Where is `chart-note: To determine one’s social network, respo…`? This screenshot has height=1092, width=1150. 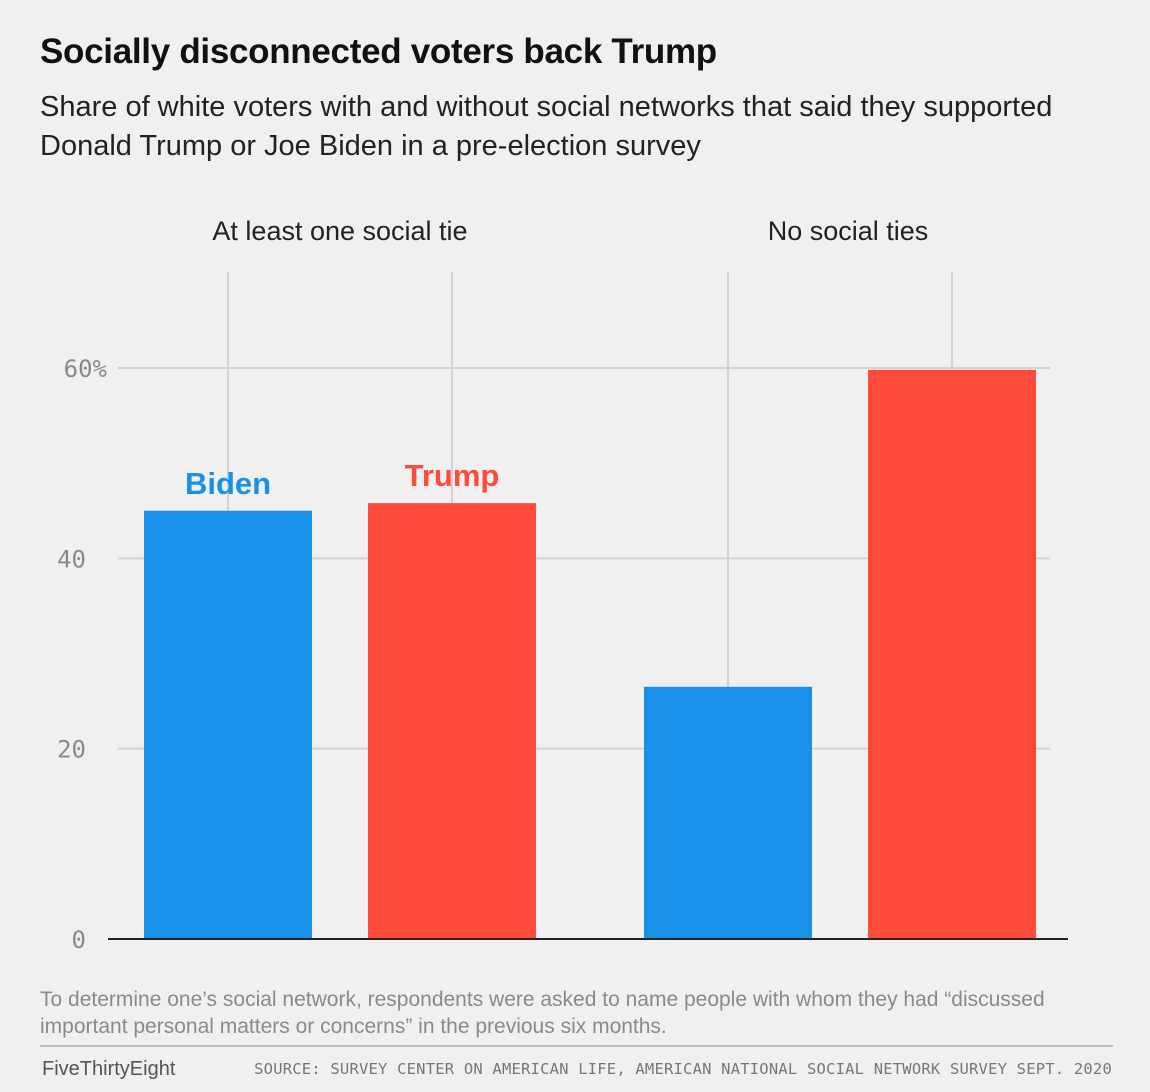
chart-note: To determine one’s social network, respo… is located at coordinates (542, 1013).